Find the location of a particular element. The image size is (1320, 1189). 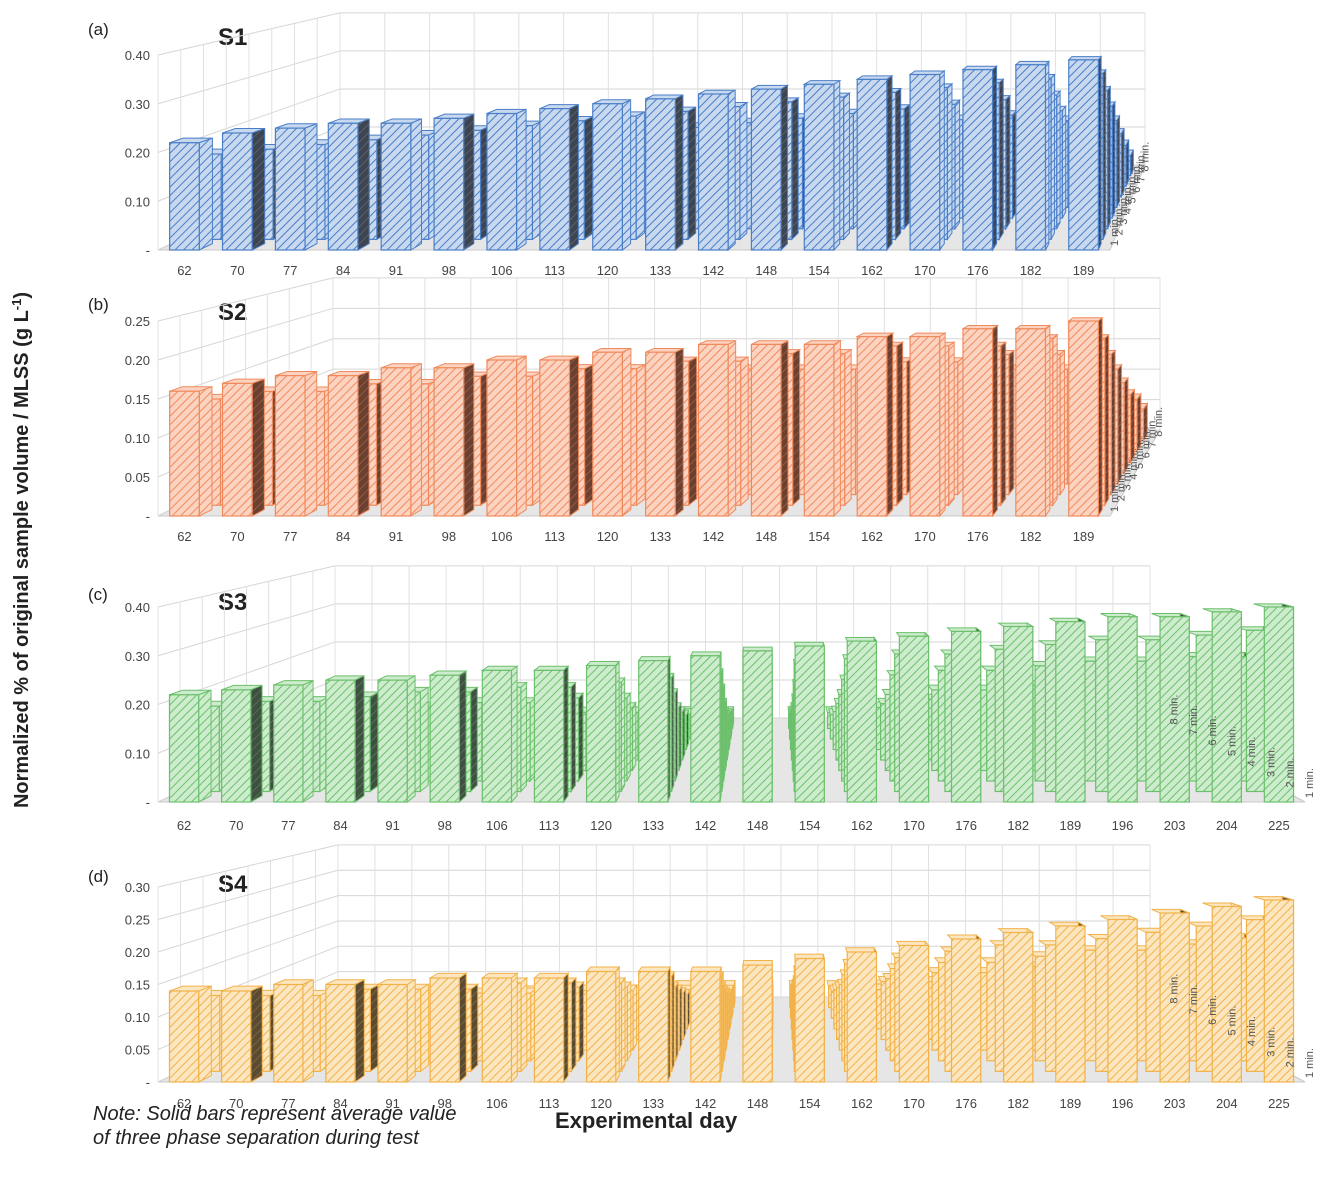

x-tick-label: 62 is located at coordinates (184, 270).